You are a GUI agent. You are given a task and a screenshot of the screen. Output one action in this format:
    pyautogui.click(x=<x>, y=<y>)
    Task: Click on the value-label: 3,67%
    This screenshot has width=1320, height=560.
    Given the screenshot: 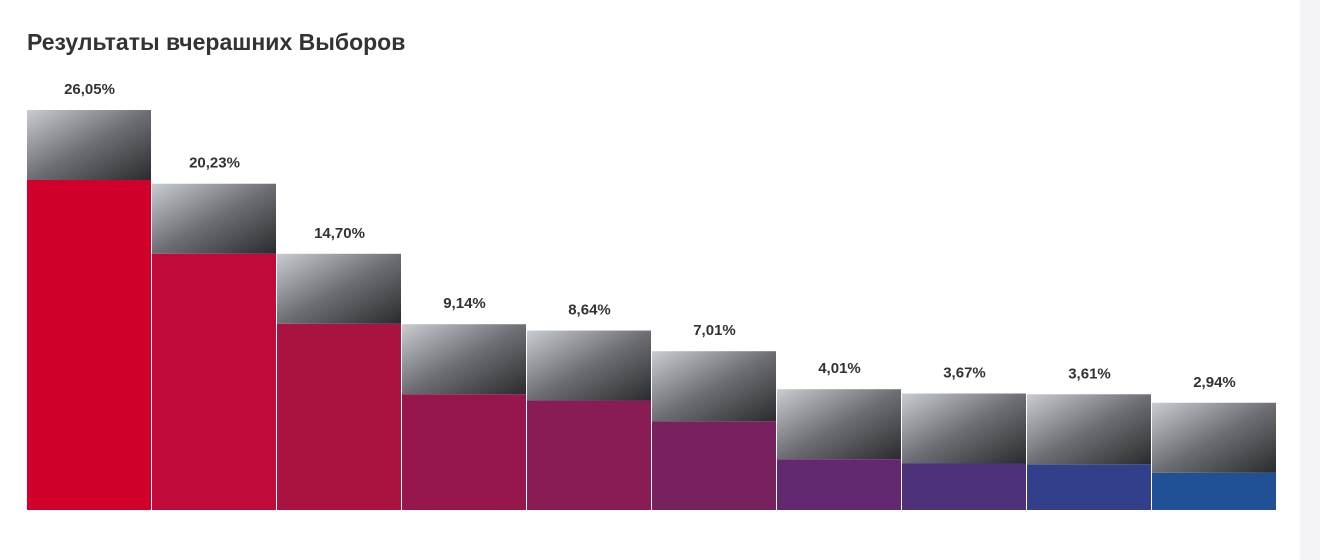 What is the action you would take?
    pyautogui.click(x=964, y=373)
    